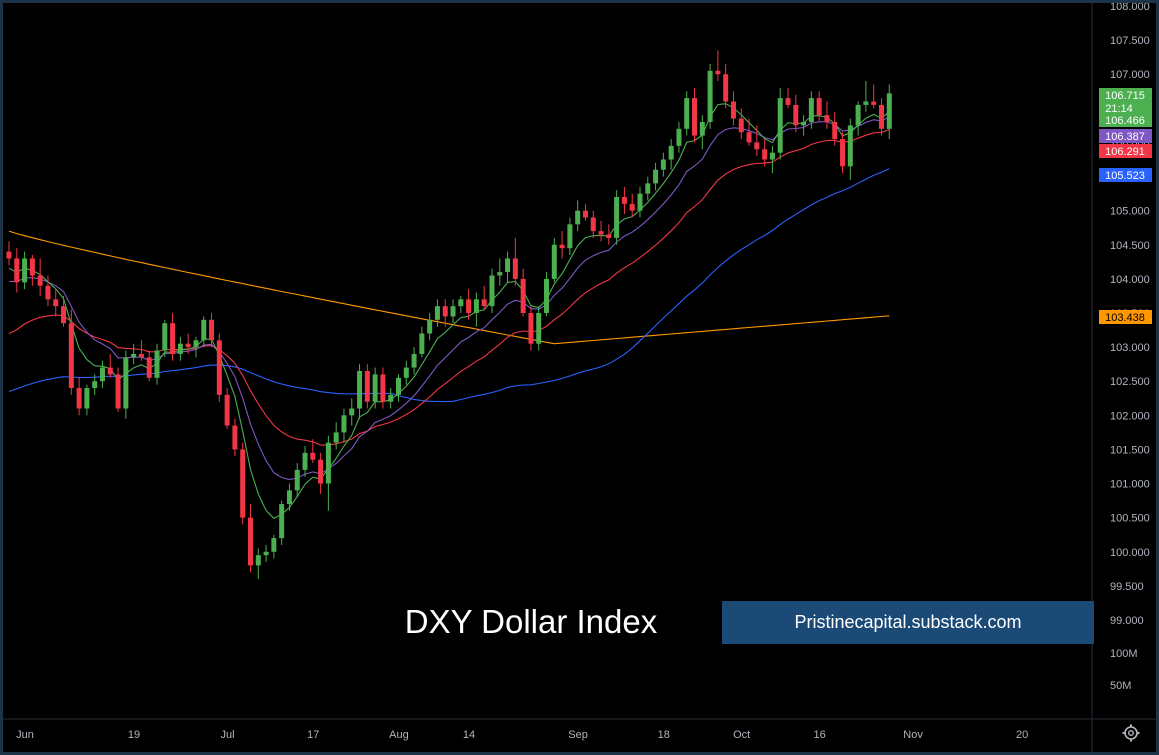 The image size is (1159, 755). What do you see at coordinates (134, 735) in the screenshot?
I see `x-tick-label: 19` at bounding box center [134, 735].